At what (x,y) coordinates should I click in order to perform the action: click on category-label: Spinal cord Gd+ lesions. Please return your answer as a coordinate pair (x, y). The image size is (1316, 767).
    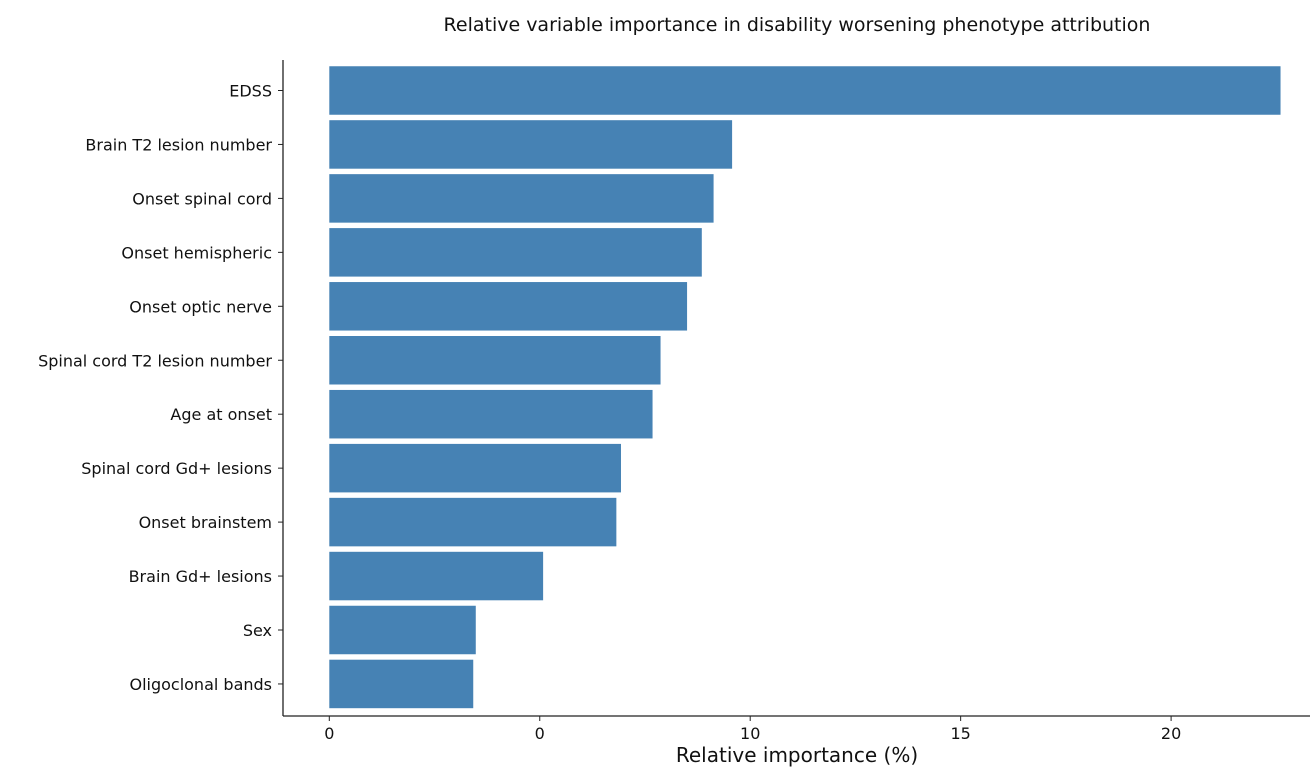
    Looking at the image, I should click on (176, 468).